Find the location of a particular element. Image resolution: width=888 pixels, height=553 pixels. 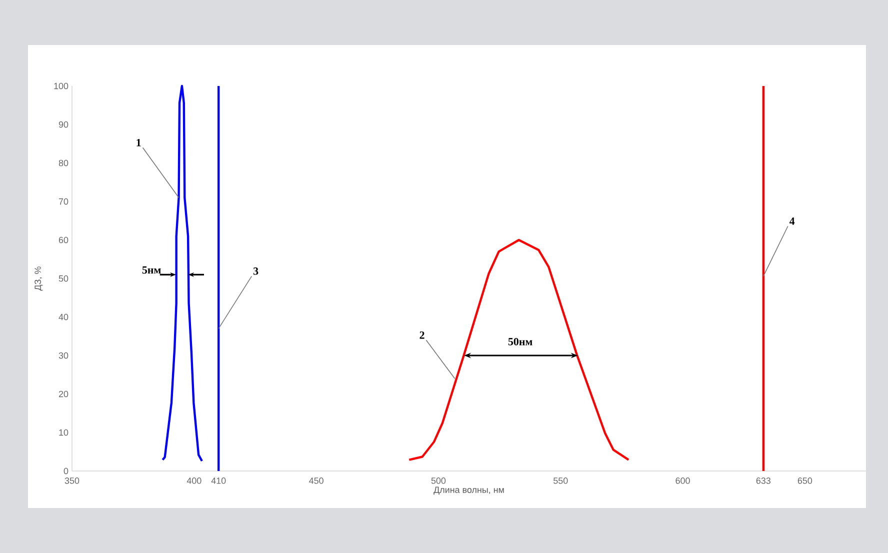

annotation: 4 is located at coordinates (792, 221).